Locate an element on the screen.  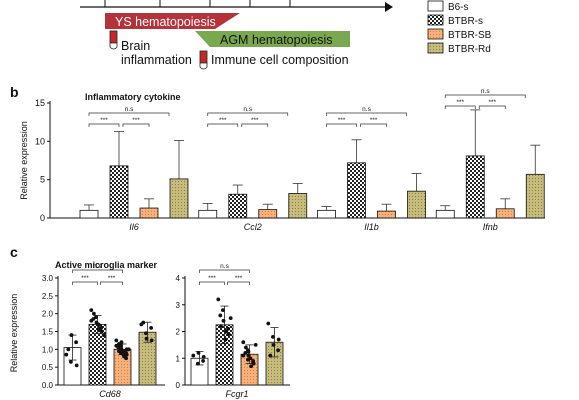
y-tick-label: 5 is located at coordinates (42, 180).